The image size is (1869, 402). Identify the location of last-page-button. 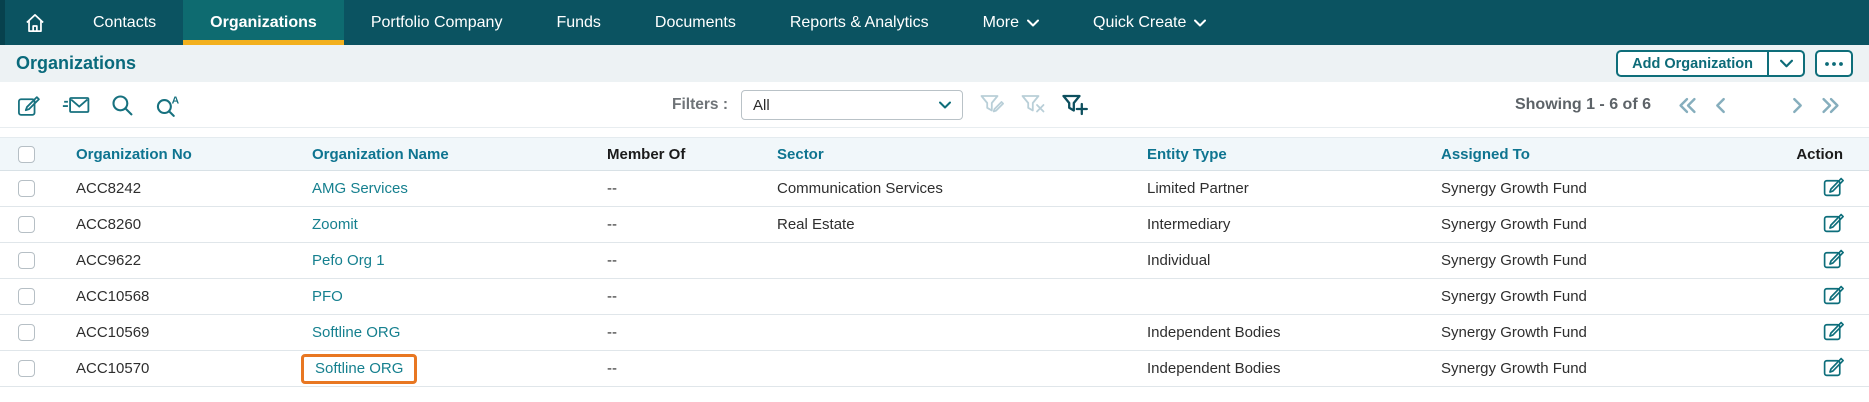
(1830, 105).